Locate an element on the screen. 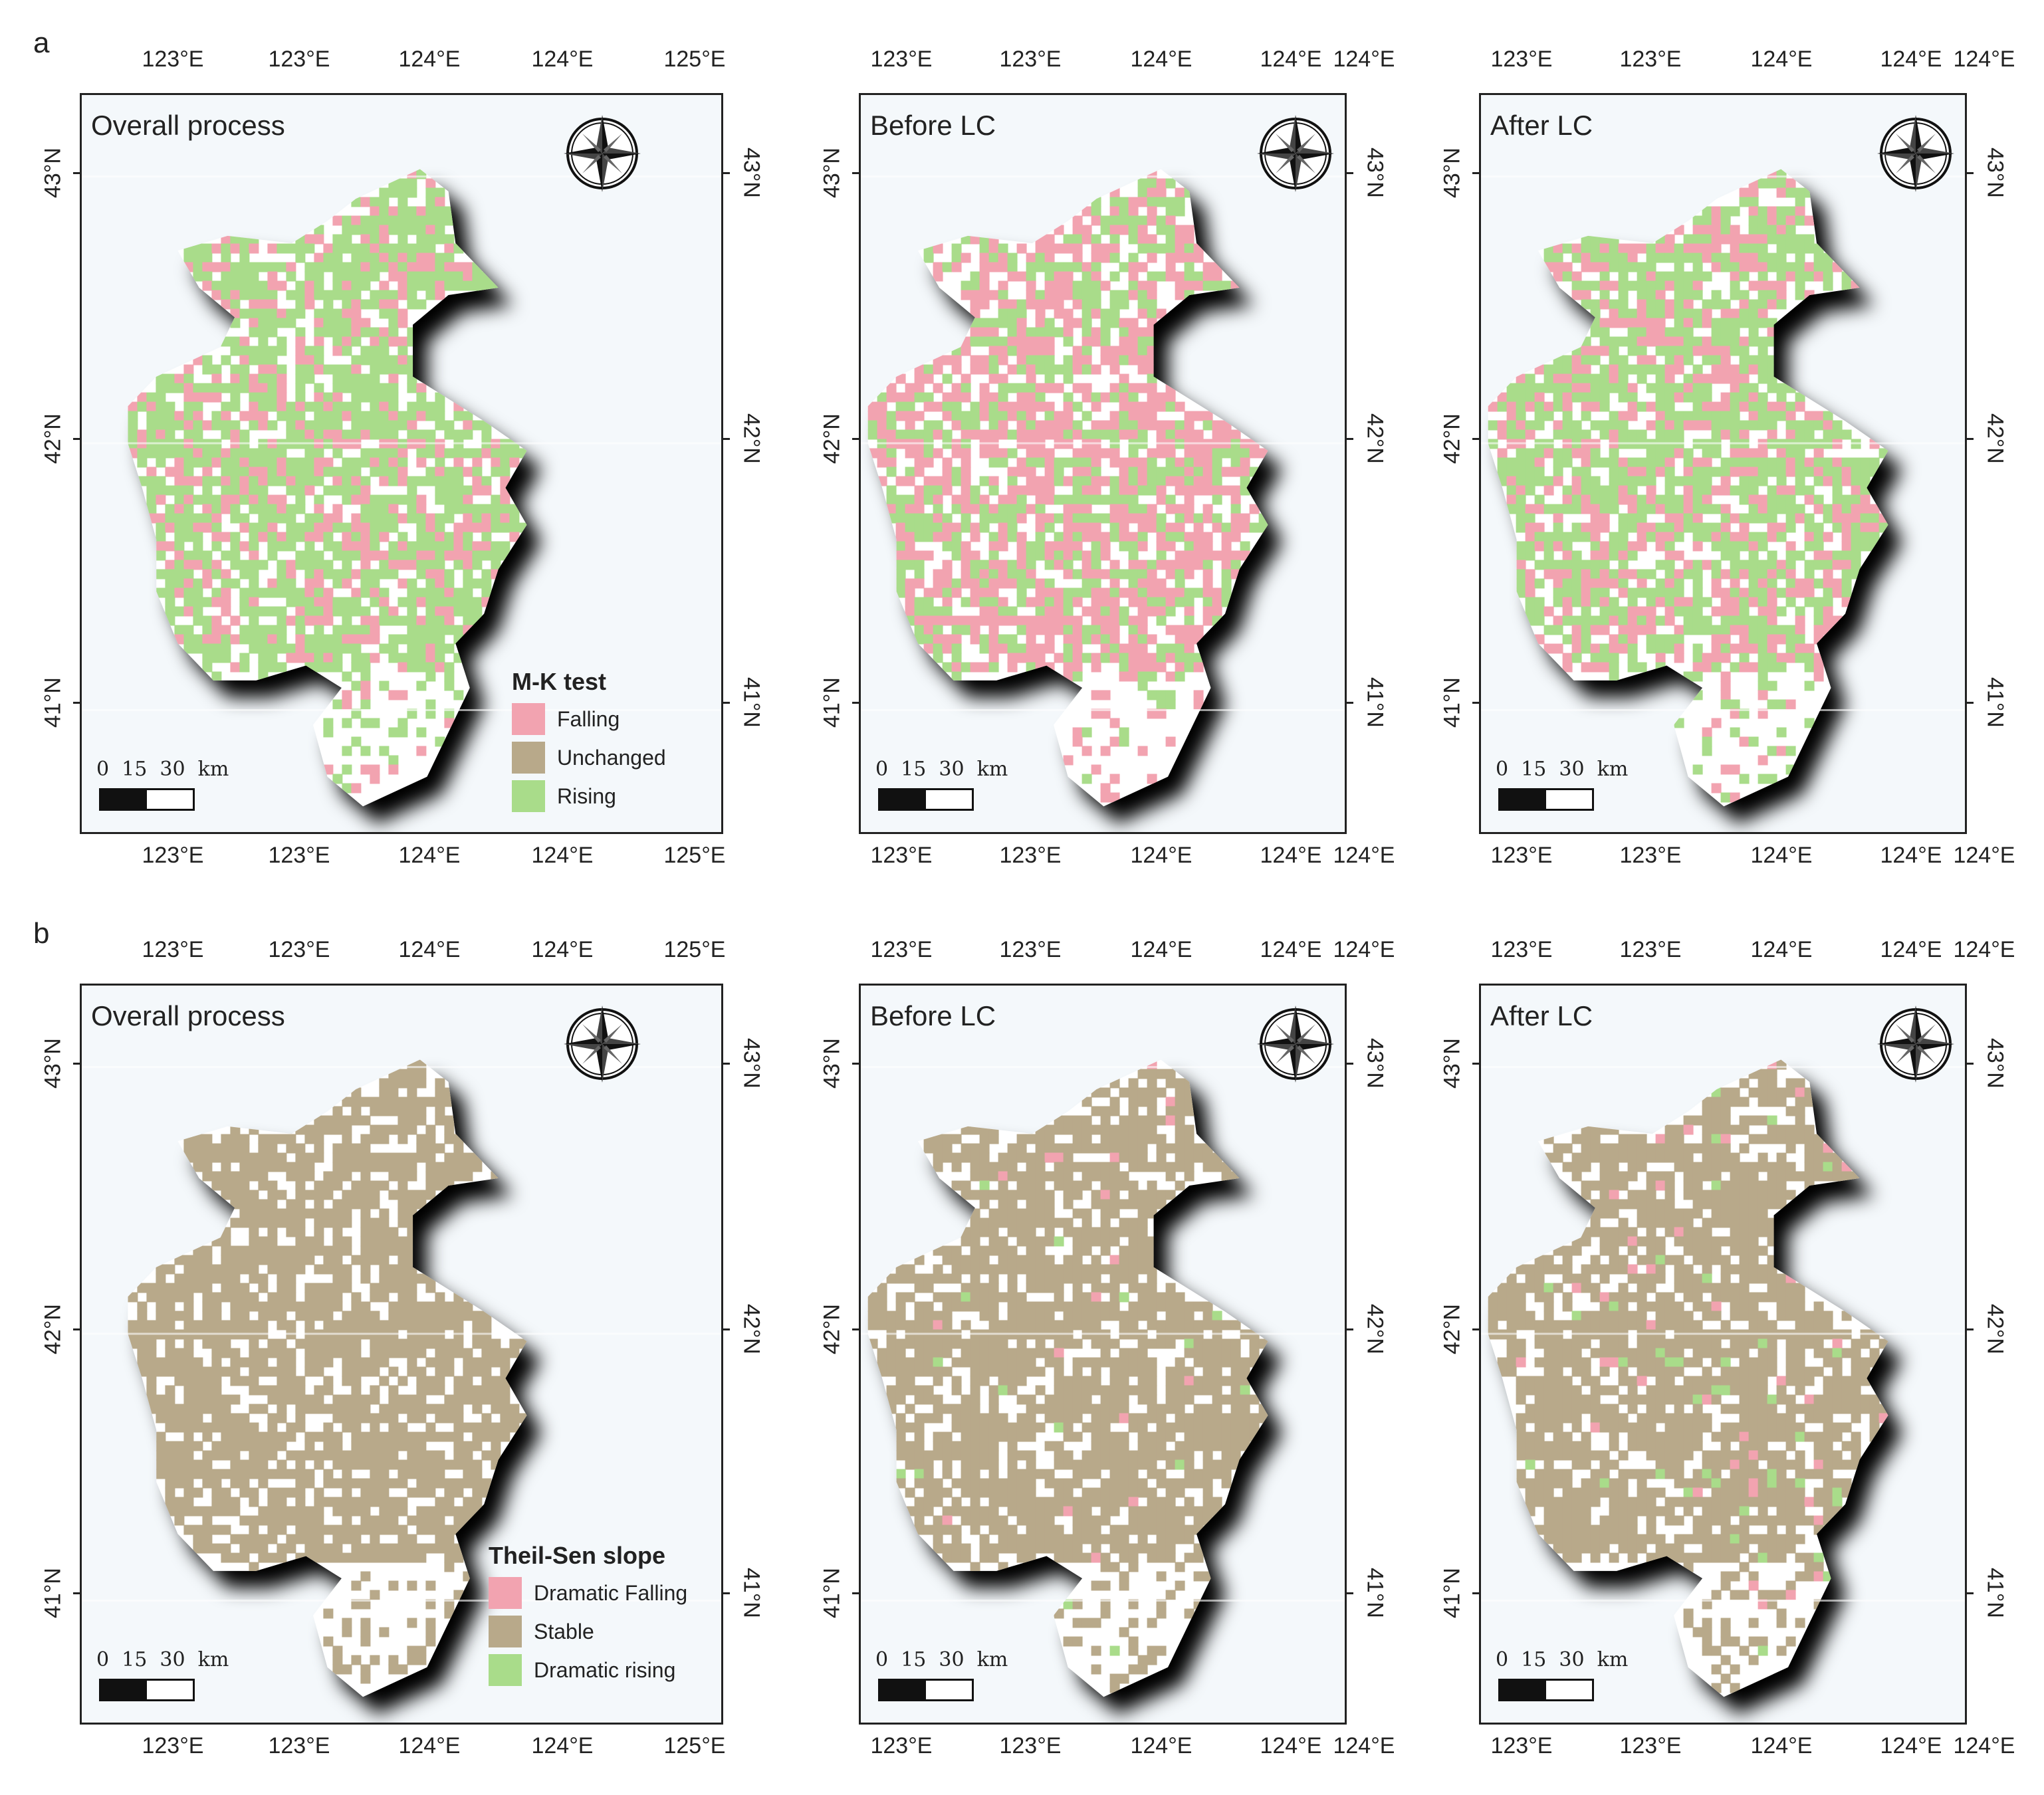 This screenshot has height=1795, width=2044. legend-label: Unchanged is located at coordinates (611, 757).